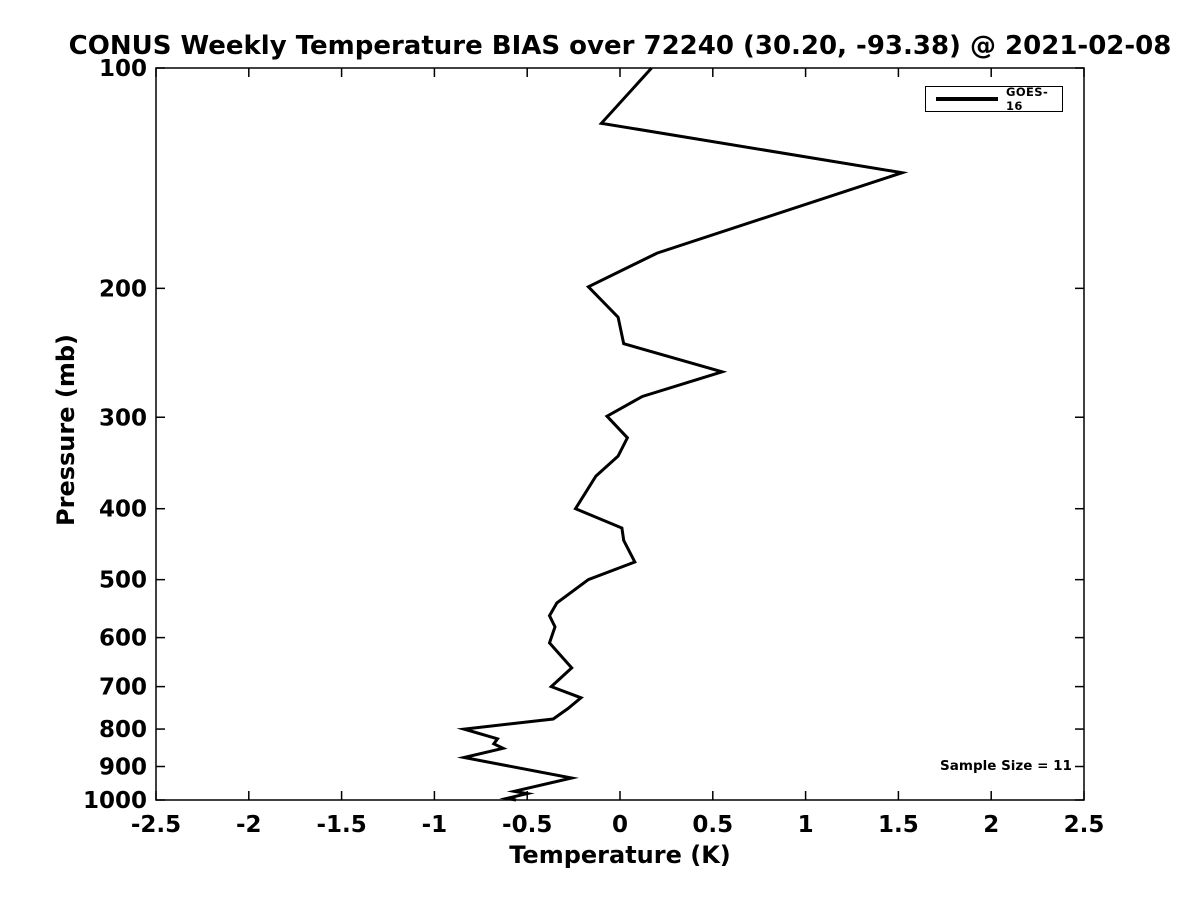 The height and width of the screenshot is (900, 1200). Describe the element at coordinates (156, 825) in the screenshot. I see `x-tick-label: -2.5` at that location.